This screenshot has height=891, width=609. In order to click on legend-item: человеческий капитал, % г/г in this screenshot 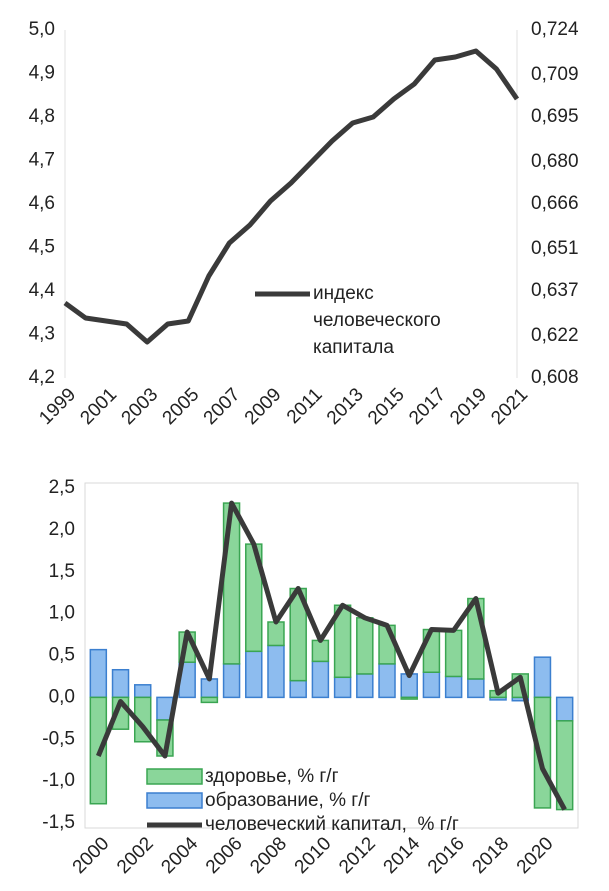, I will do `click(332, 824)`.